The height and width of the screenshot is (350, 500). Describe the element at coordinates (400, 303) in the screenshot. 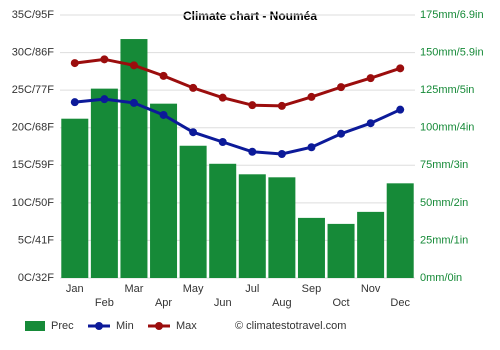

I see `x-tick-label: Dec` at that location.